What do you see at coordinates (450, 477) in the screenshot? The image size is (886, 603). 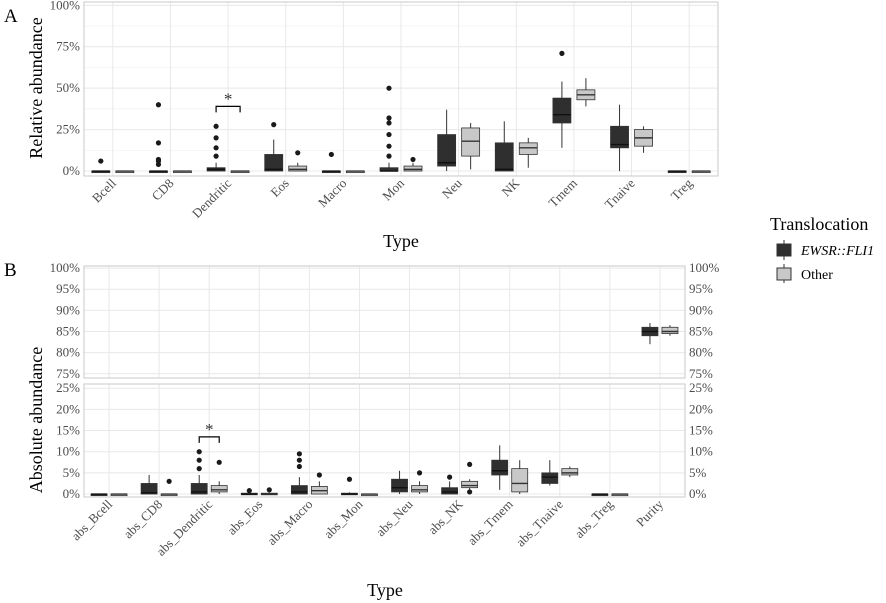 I see `panel-b-abs-nk-ewsr-outlier` at bounding box center [450, 477].